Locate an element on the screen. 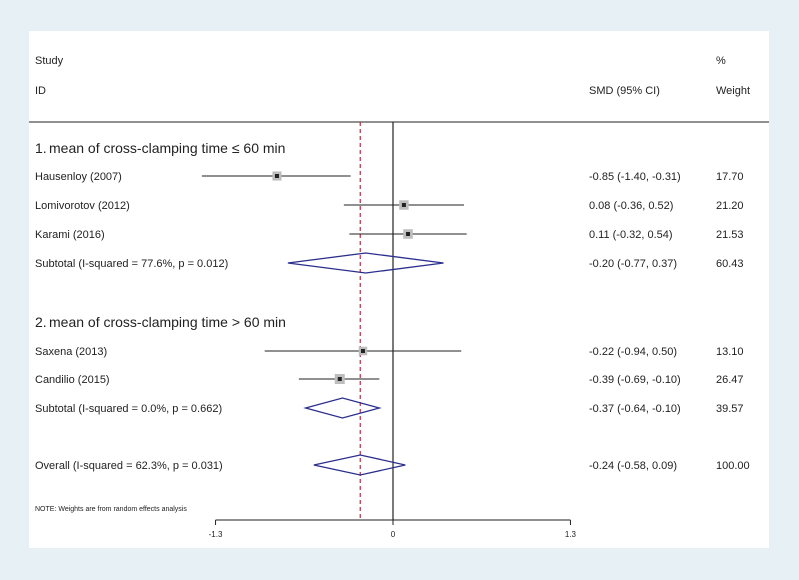 The height and width of the screenshot is (580, 799). x-tick-label: 1.3 is located at coordinates (571, 534).